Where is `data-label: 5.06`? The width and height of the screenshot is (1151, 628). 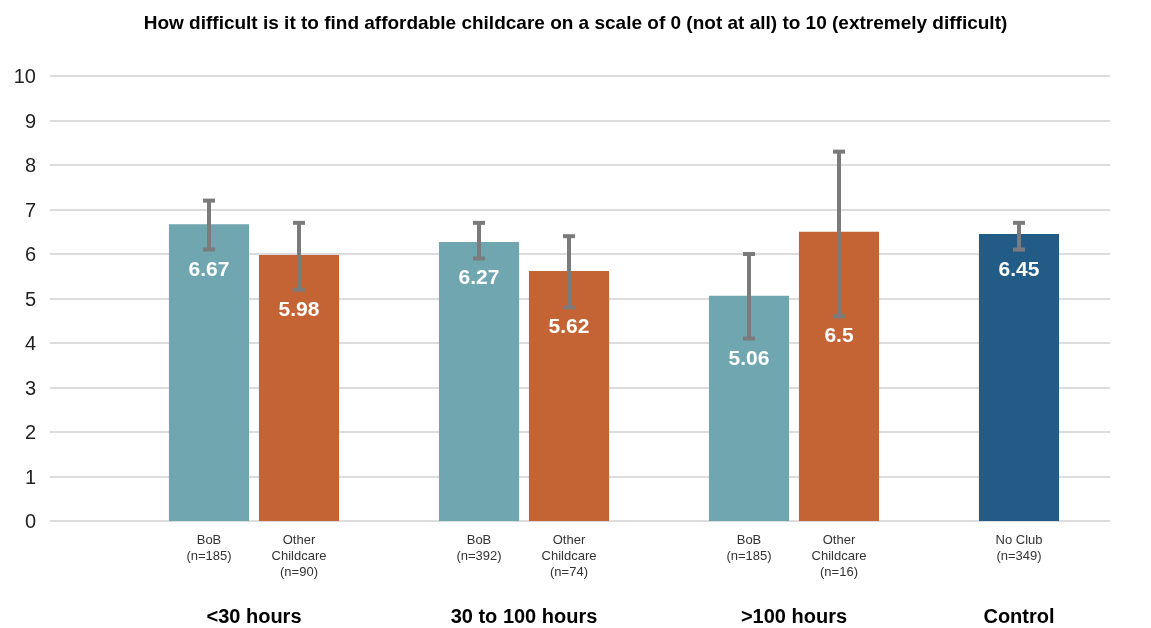 data-label: 5.06 is located at coordinates (749, 357).